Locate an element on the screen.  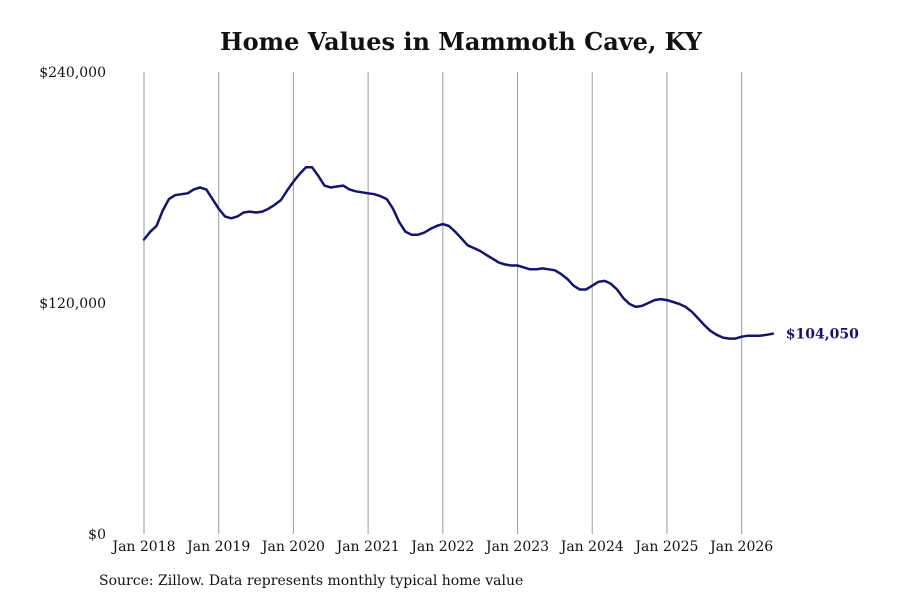
data-labels: $104,050 is located at coordinates (822, 335).